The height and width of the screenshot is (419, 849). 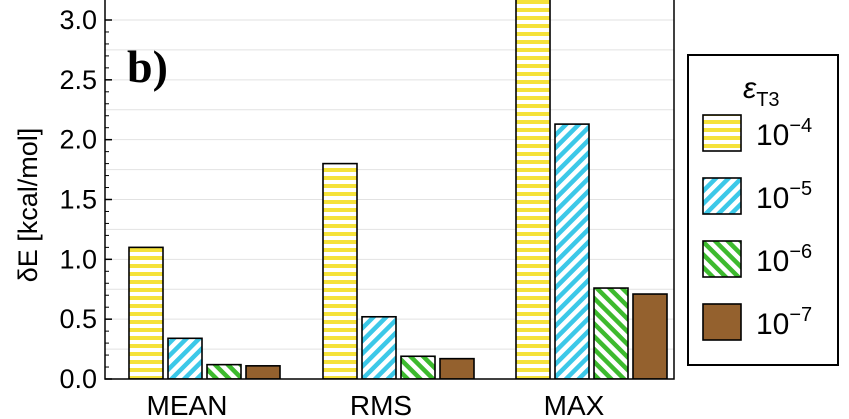 What do you see at coordinates (574, 404) in the screenshot?
I see `x-category-label: MAX` at bounding box center [574, 404].